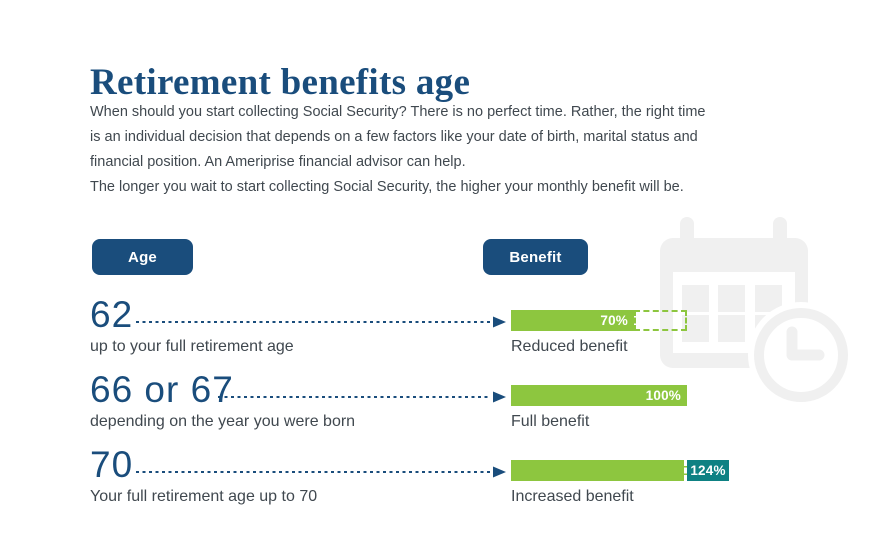 The height and width of the screenshot is (543, 870). Describe the element at coordinates (572, 320) in the screenshot. I see `bar-fill: 70%` at that location.